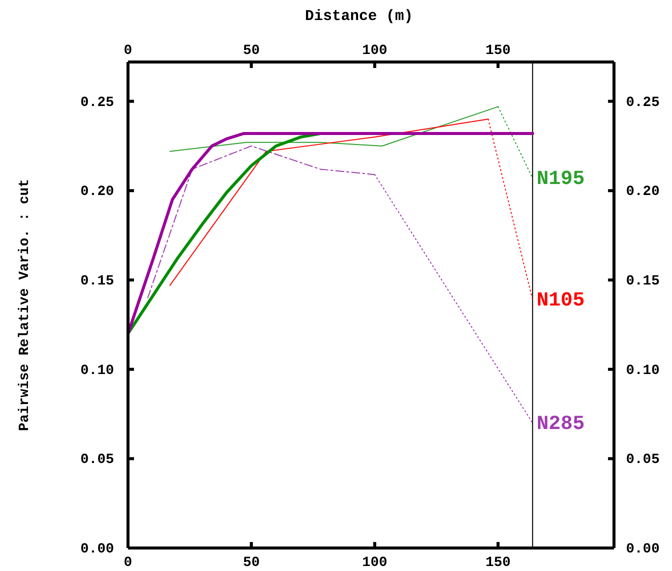  Describe the element at coordinates (97, 102) in the screenshot. I see `y-tick-label: 0.25` at that location.